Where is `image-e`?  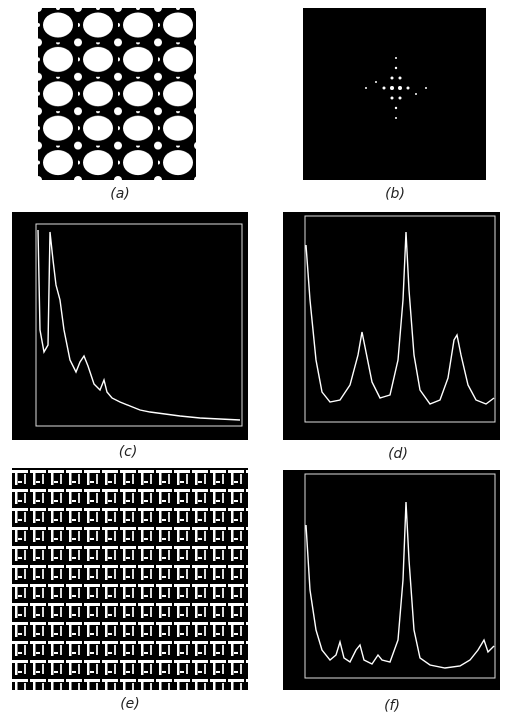 image-e is located at coordinates (130, 579).